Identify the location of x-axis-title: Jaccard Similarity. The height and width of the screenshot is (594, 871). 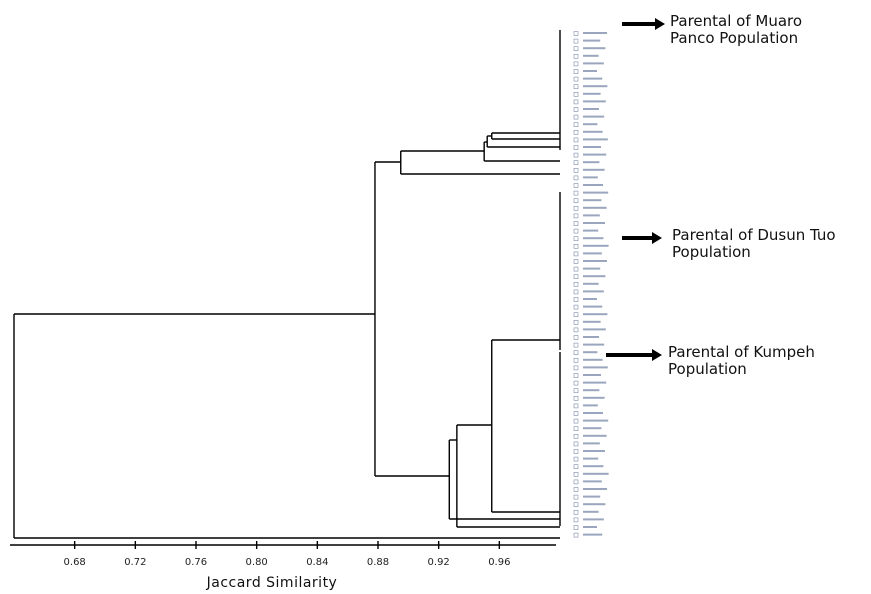
(272, 583).